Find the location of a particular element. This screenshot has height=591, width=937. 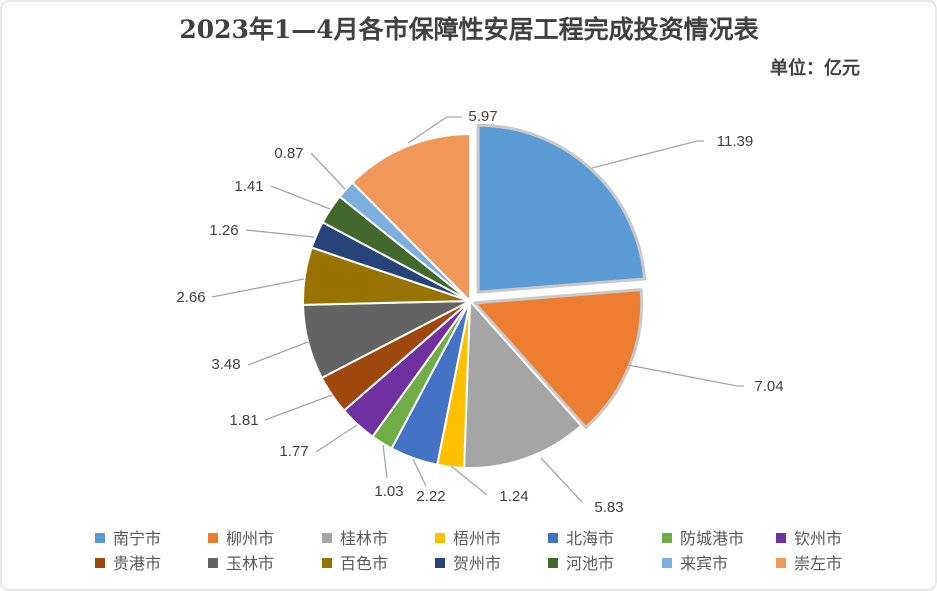

legend-label: 百色市 is located at coordinates (364, 563).